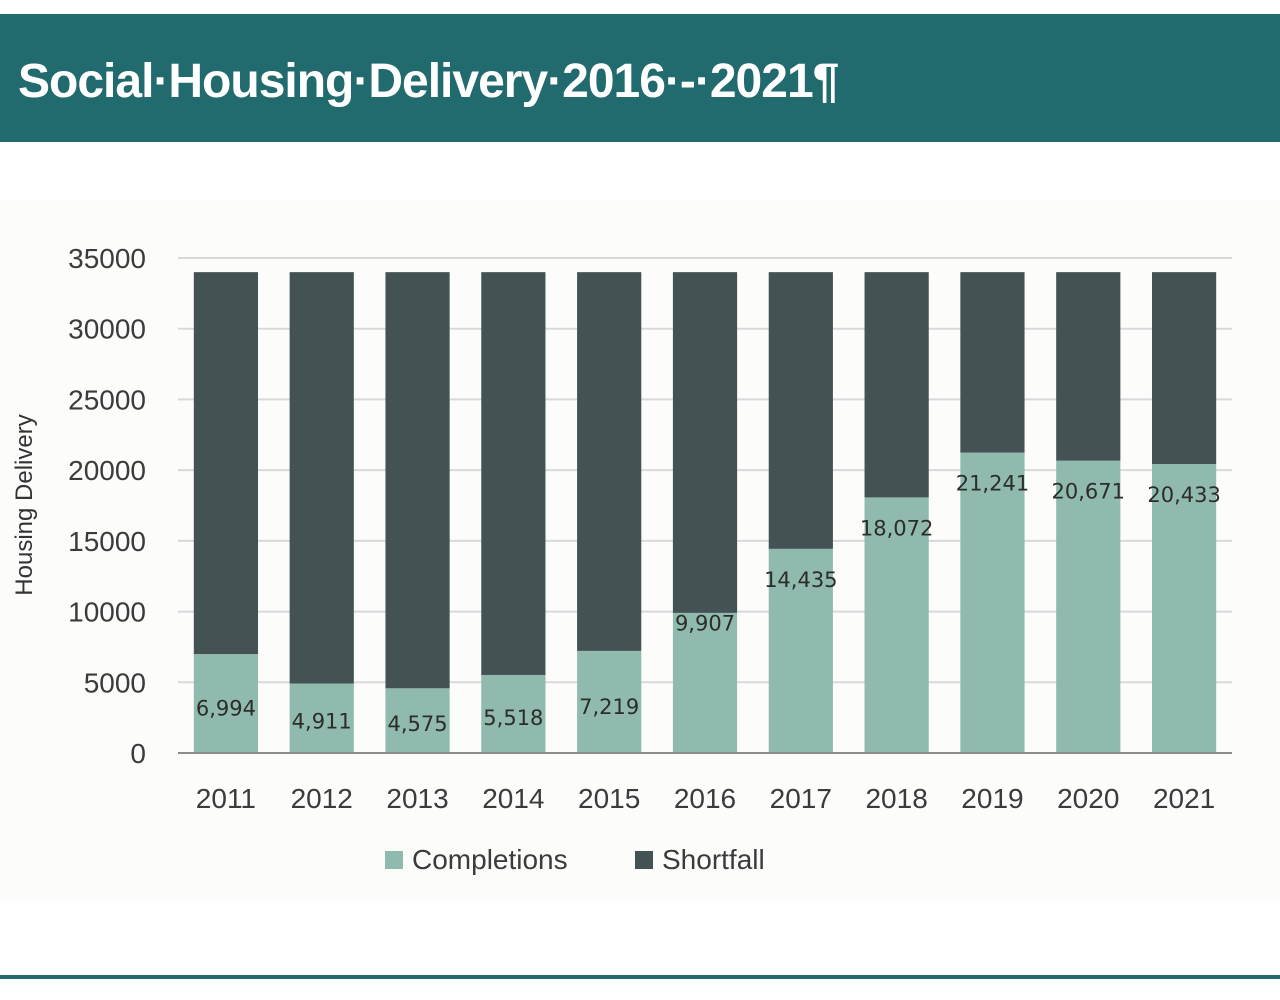  I want to click on bar-completions-2017, so click(800, 650).